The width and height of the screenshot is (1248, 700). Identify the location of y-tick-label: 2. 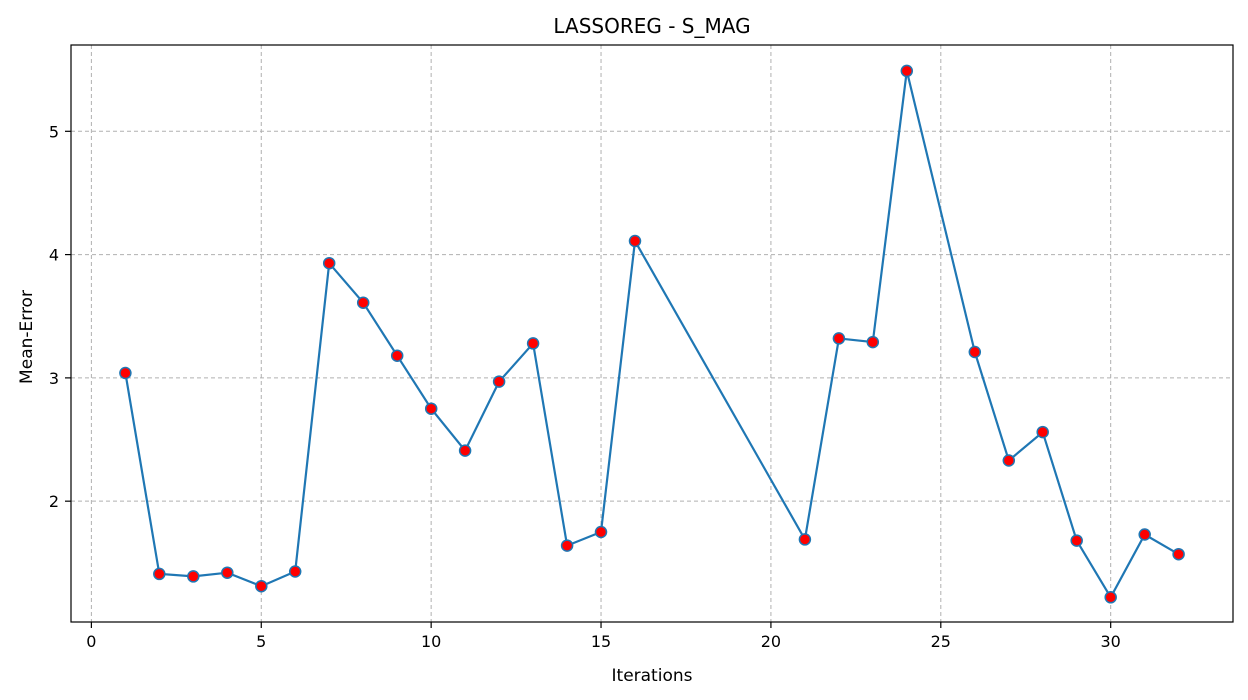
(54, 501).